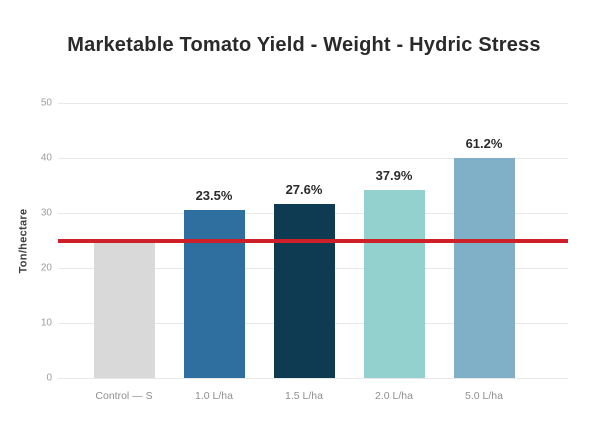 The height and width of the screenshot is (428, 608). I want to click on y-tick-label: 40, so click(46, 158).